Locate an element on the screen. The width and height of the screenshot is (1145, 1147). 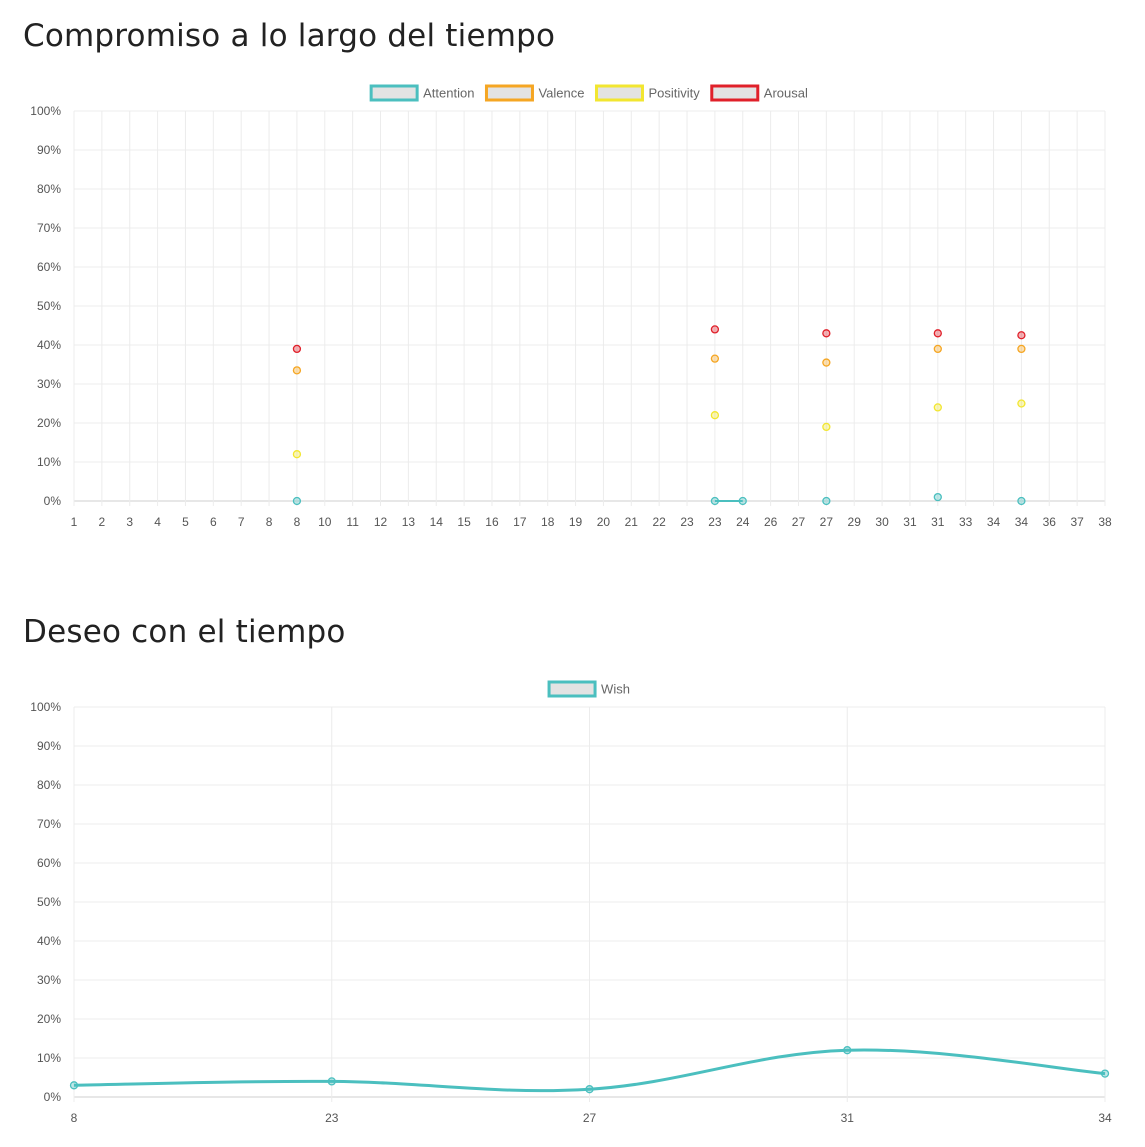
x-tick-label: 24 is located at coordinates (743, 522).